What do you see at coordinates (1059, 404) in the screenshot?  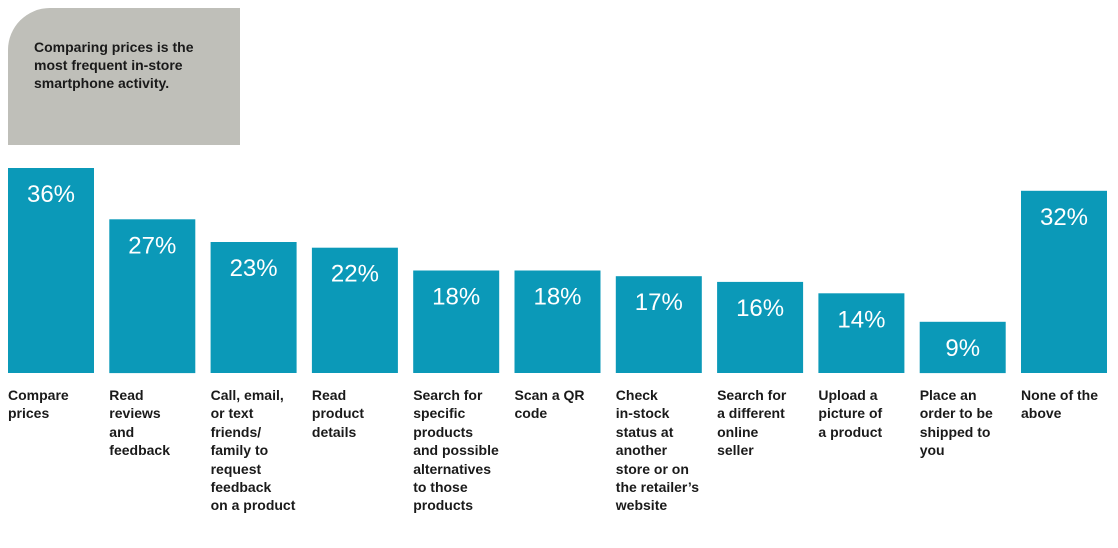 I see `category-label: None of the above` at bounding box center [1059, 404].